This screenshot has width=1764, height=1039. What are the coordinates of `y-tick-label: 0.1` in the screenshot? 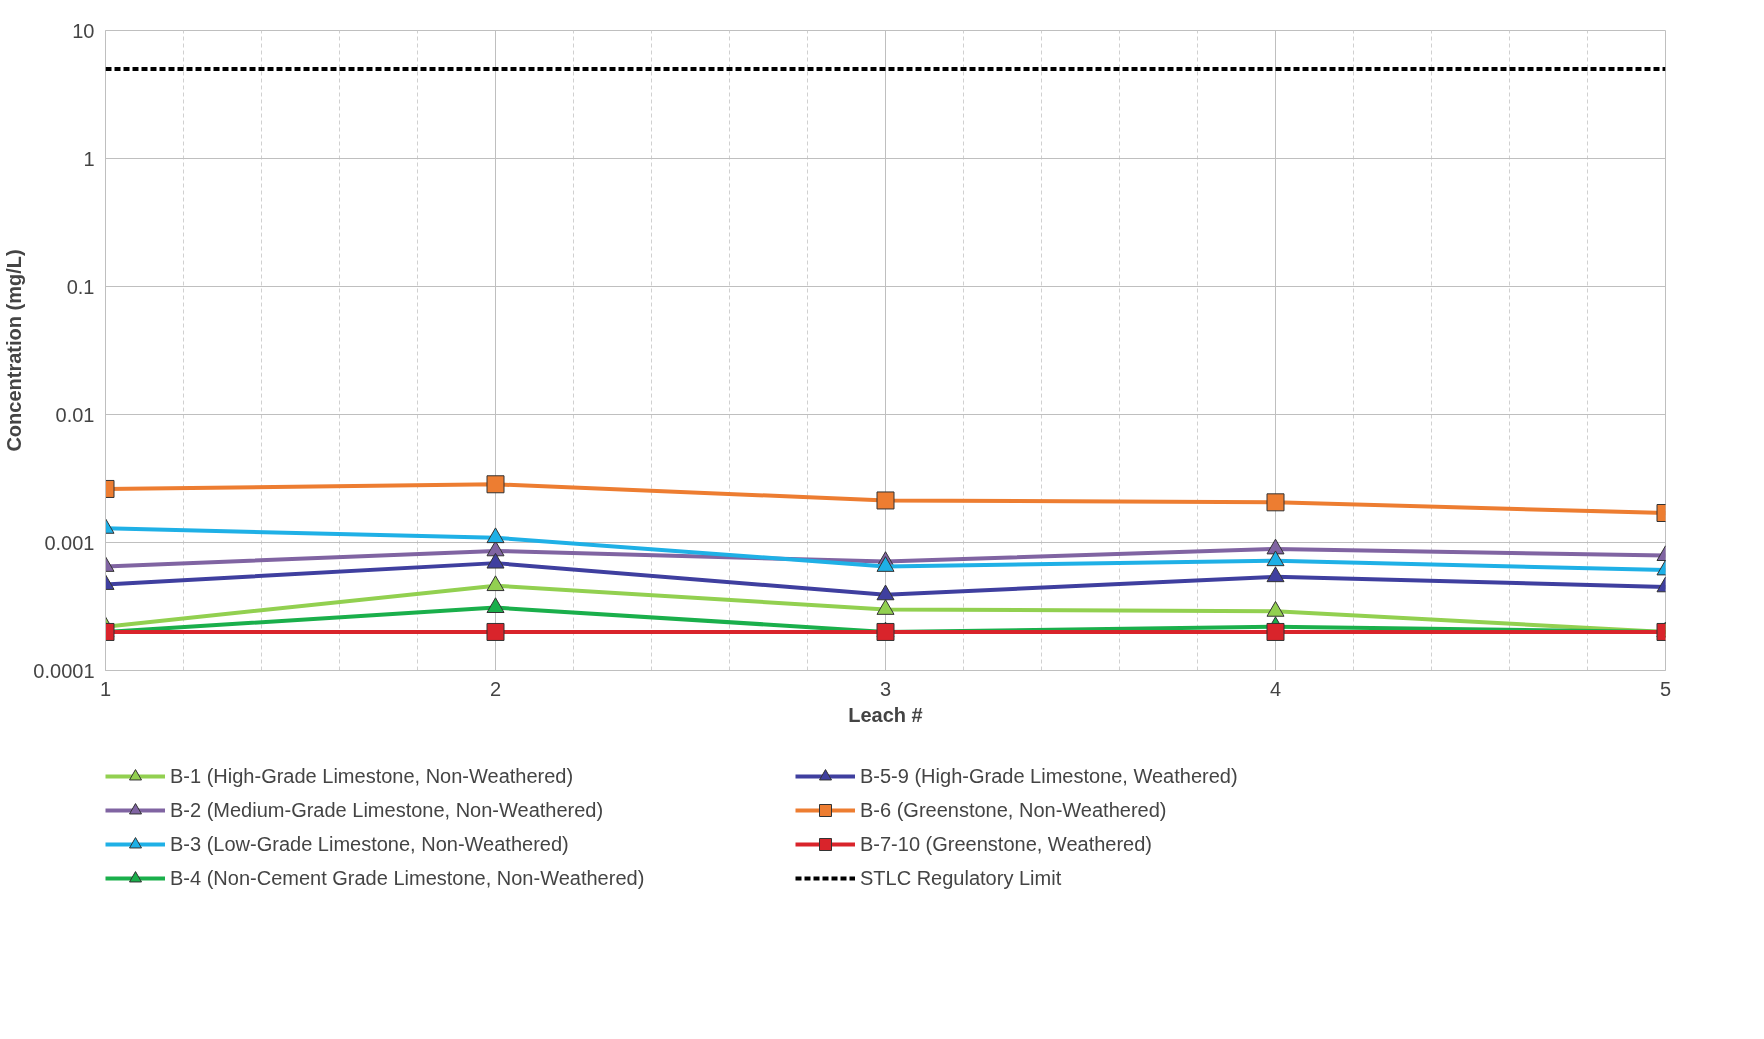 It's located at (80, 286).